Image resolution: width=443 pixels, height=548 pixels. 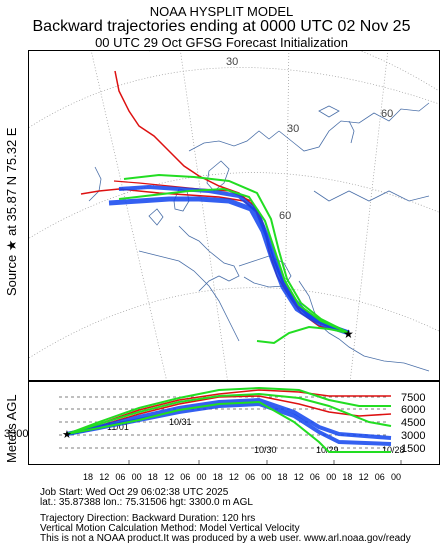 What do you see at coordinates (348, 334) in the screenshot?
I see `source-star-icon: ★` at bounding box center [348, 334].